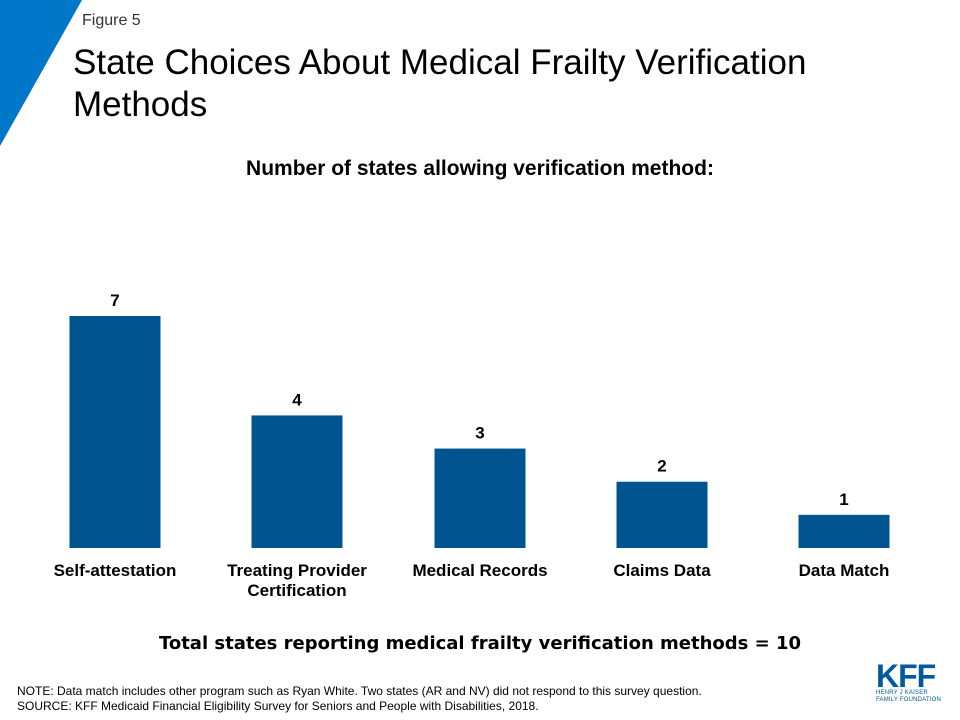  What do you see at coordinates (843, 499) in the screenshot?
I see `data-label-5: 1` at bounding box center [843, 499].